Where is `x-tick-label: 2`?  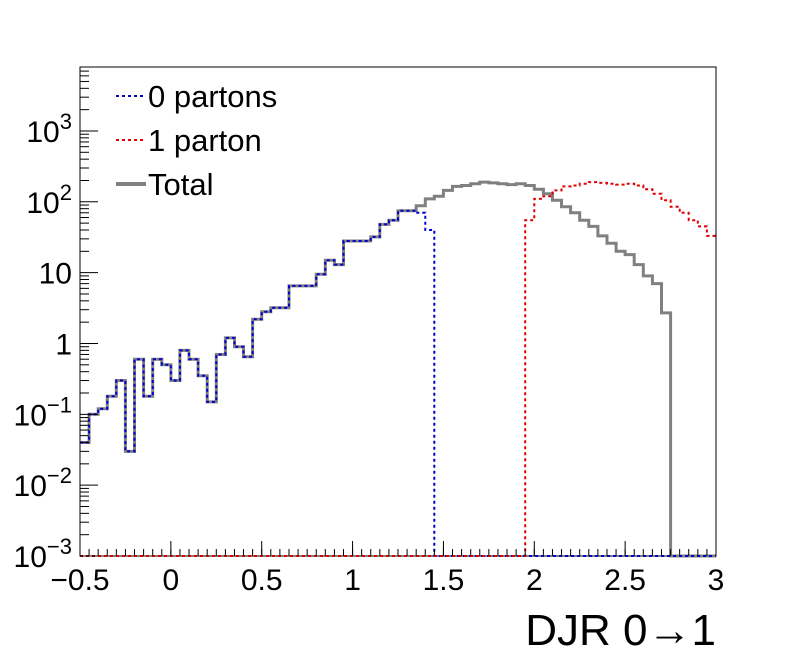
x-tick-label: 2 is located at coordinates (534, 580).